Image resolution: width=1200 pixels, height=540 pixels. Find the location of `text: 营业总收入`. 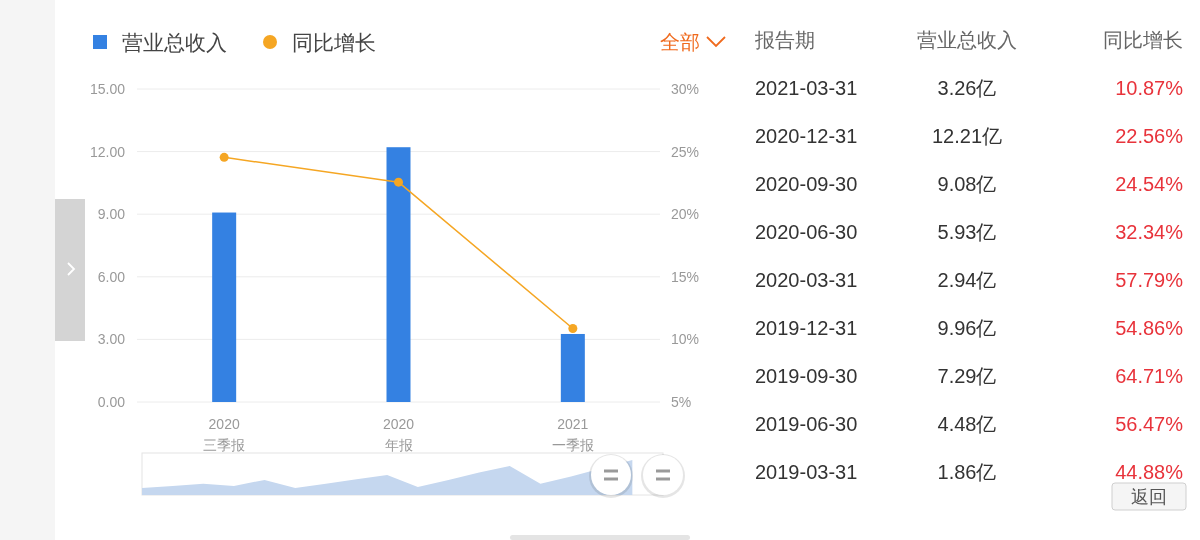

text: 营业总收入 is located at coordinates (967, 40).